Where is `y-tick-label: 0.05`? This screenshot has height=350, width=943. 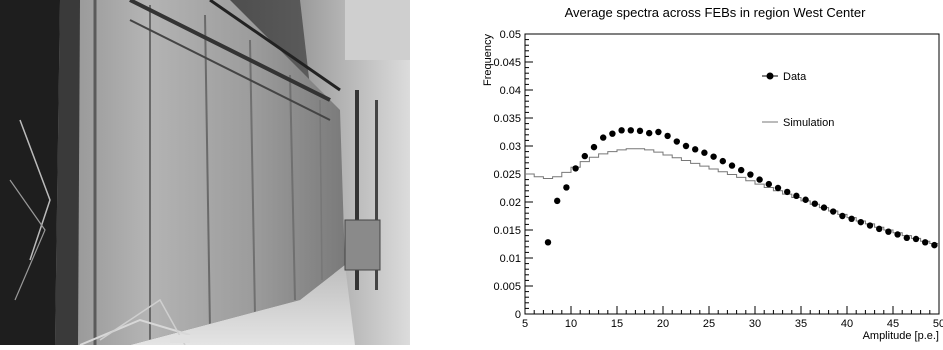 y-tick-label: 0.05 is located at coordinates (510, 35).